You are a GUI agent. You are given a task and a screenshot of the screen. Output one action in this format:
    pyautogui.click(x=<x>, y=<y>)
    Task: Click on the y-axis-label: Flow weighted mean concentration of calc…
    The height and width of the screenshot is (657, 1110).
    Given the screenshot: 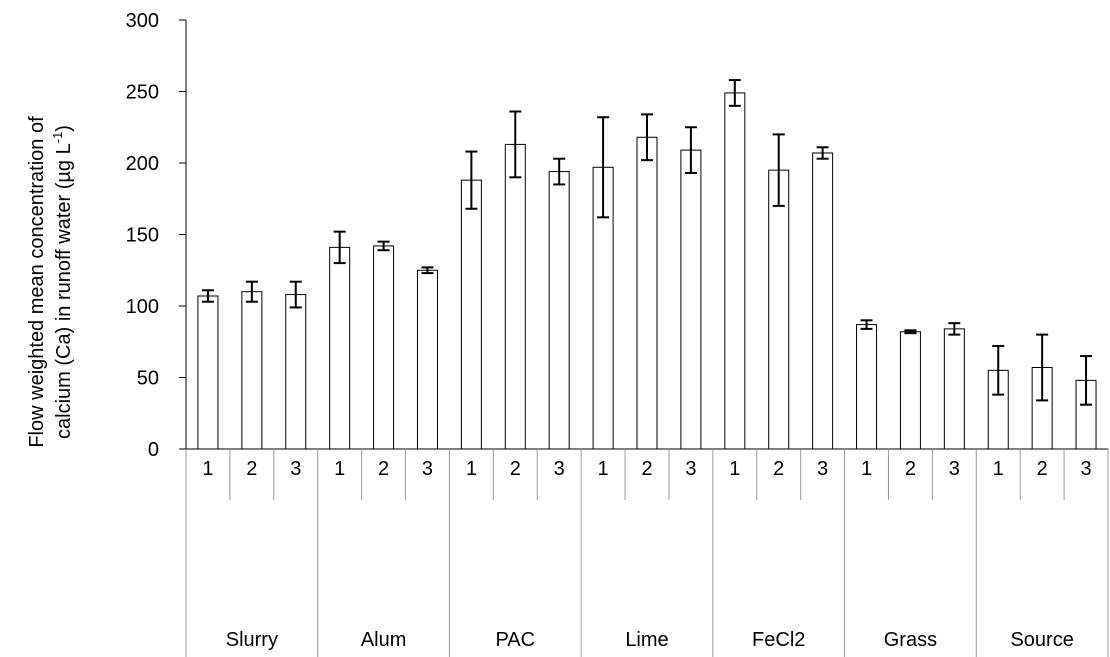 What is the action you would take?
    pyautogui.click(x=50, y=282)
    